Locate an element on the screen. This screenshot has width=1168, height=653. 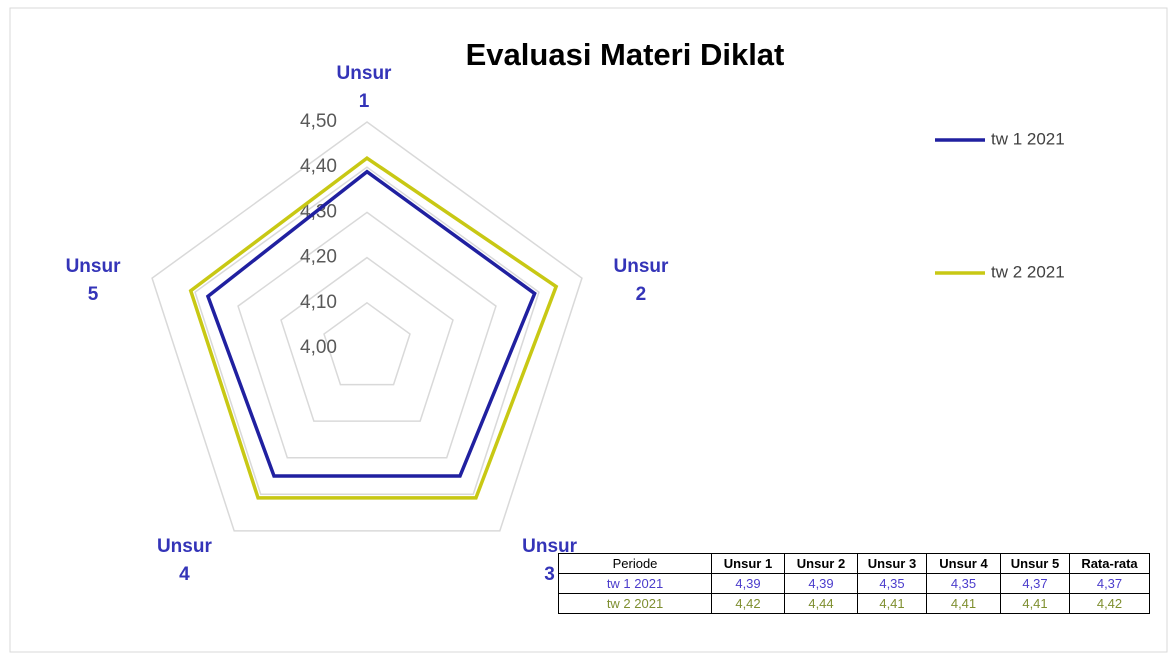
table-header-cell: Rata-rata is located at coordinates (1109, 563).